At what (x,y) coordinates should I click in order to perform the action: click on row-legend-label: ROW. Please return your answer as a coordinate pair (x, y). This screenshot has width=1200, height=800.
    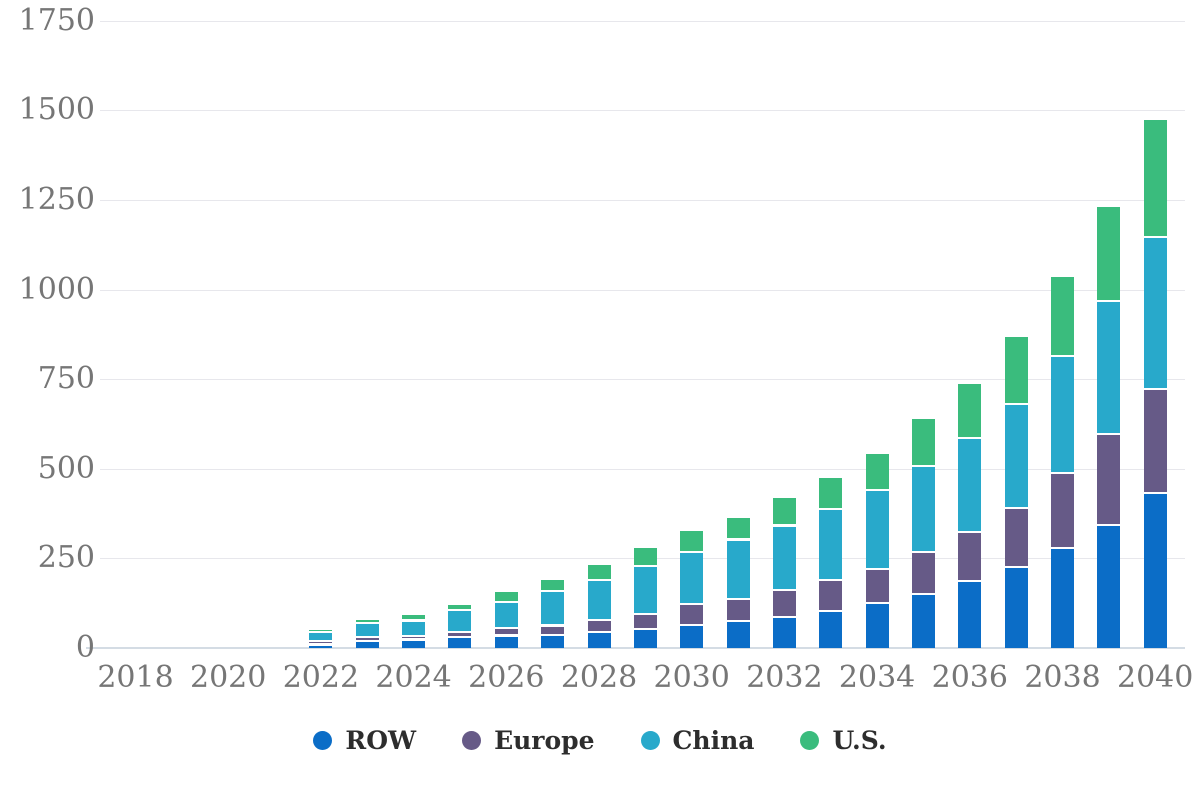
    Looking at the image, I should click on (381, 740).